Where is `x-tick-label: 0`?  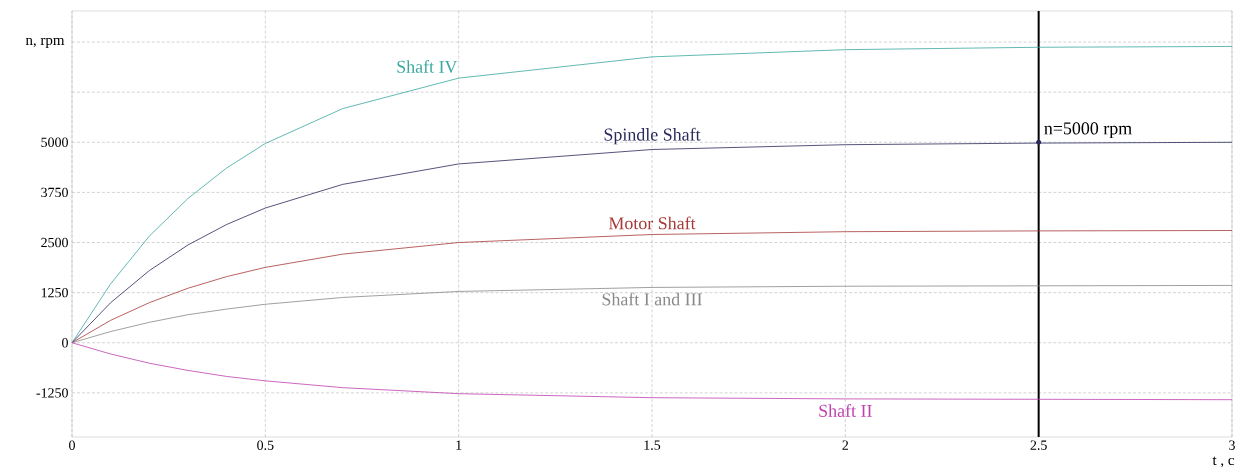
x-tick-label: 0 is located at coordinates (72, 445).